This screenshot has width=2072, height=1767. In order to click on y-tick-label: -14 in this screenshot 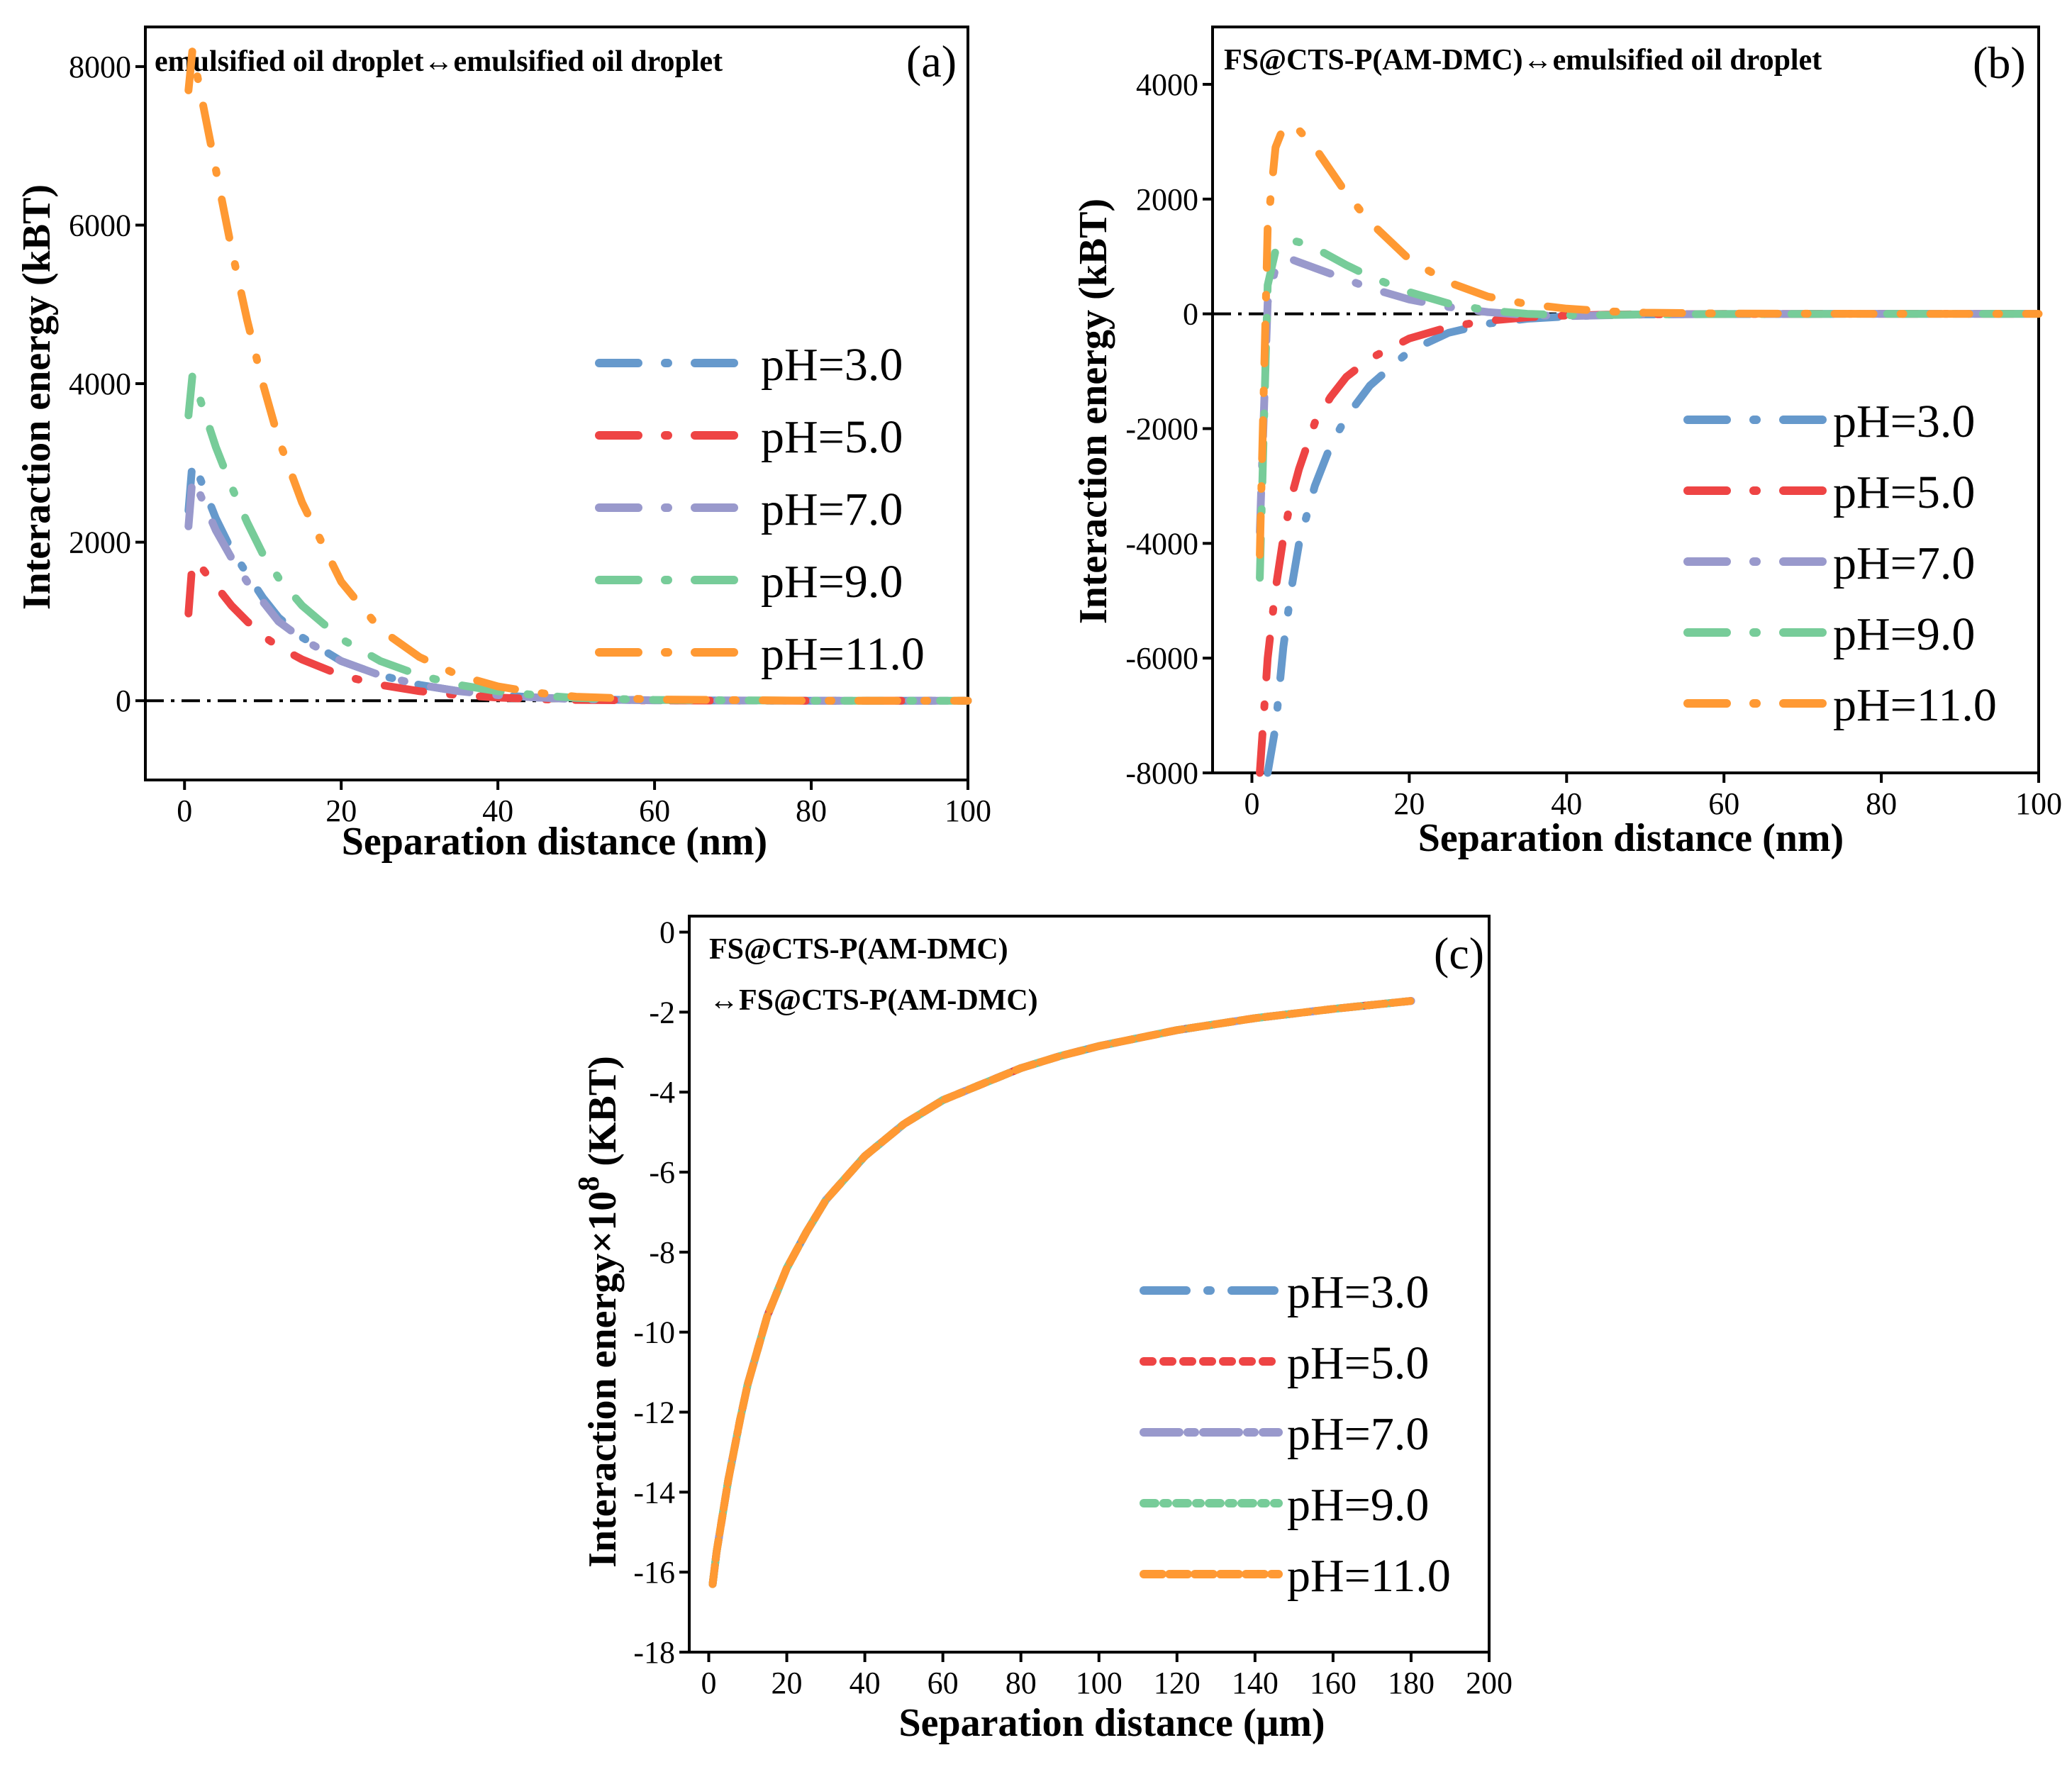, I will do `click(654, 1492)`.